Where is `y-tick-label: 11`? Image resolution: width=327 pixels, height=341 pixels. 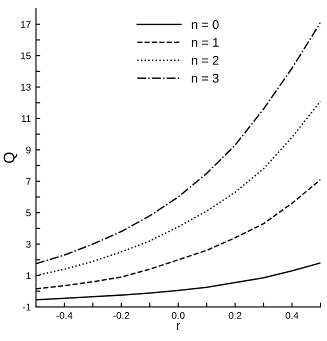
y-tick-label: 11 is located at coordinates (26, 118).